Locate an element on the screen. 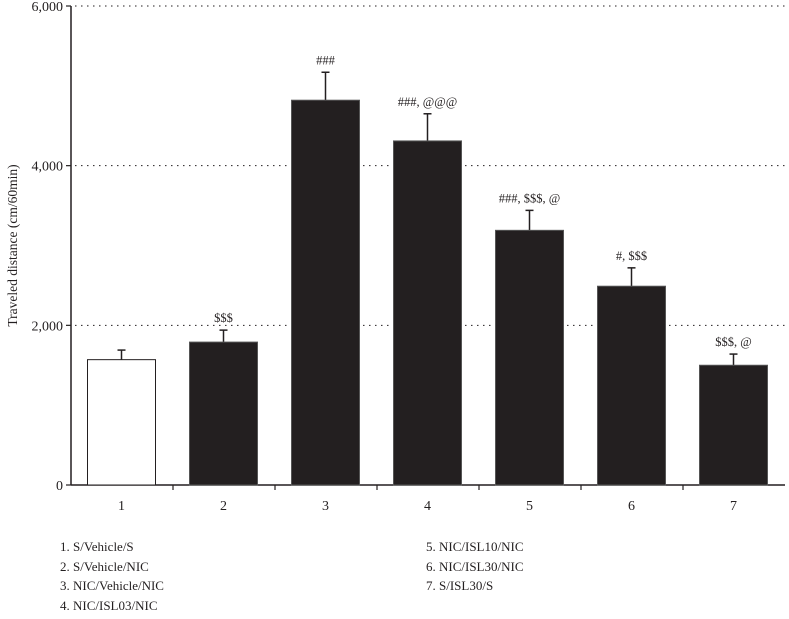  x-tick-label: 2 is located at coordinates (223, 506).